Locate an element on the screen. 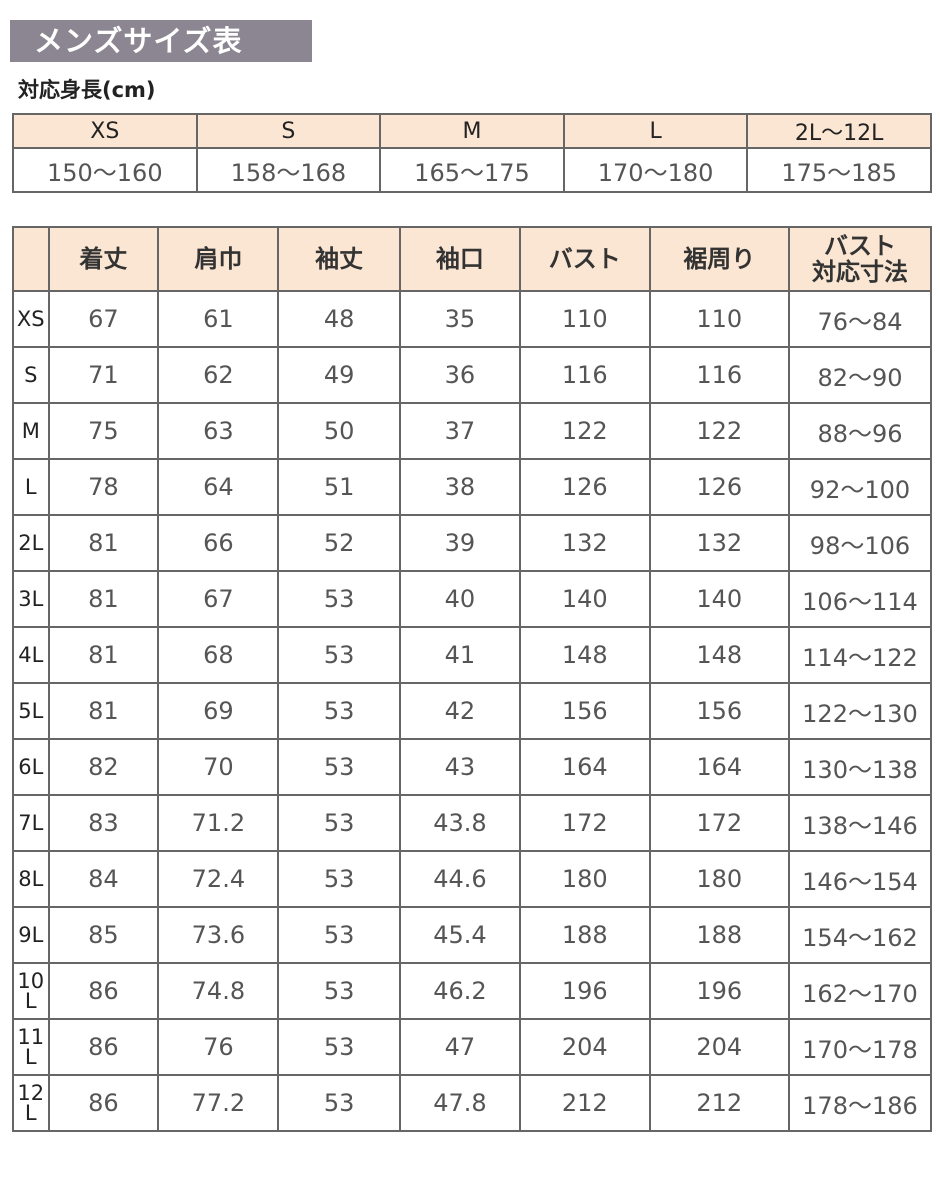 This screenshot has width=940, height=1200. size-value-cell: 170〜178 is located at coordinates (860, 1047).